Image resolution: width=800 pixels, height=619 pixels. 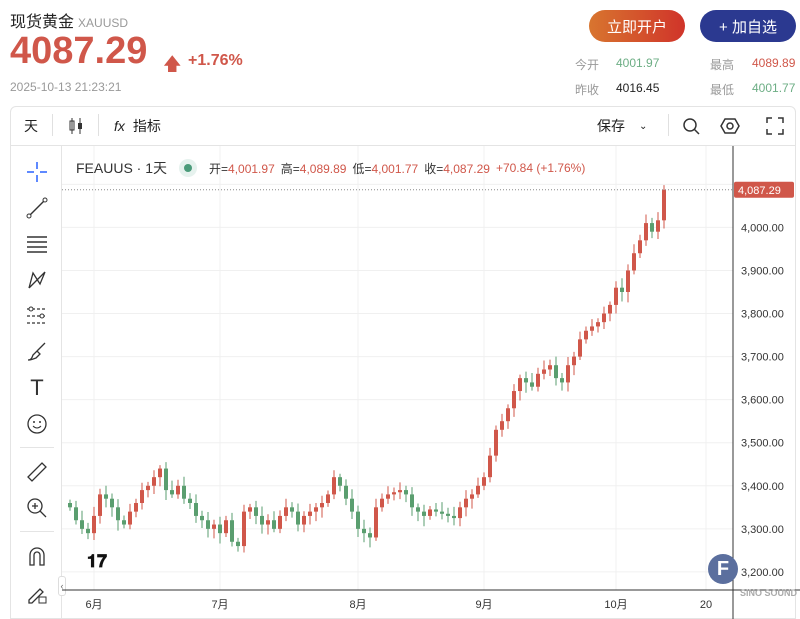 I want to click on x-tick-label: 8月, so click(x=357, y=605).